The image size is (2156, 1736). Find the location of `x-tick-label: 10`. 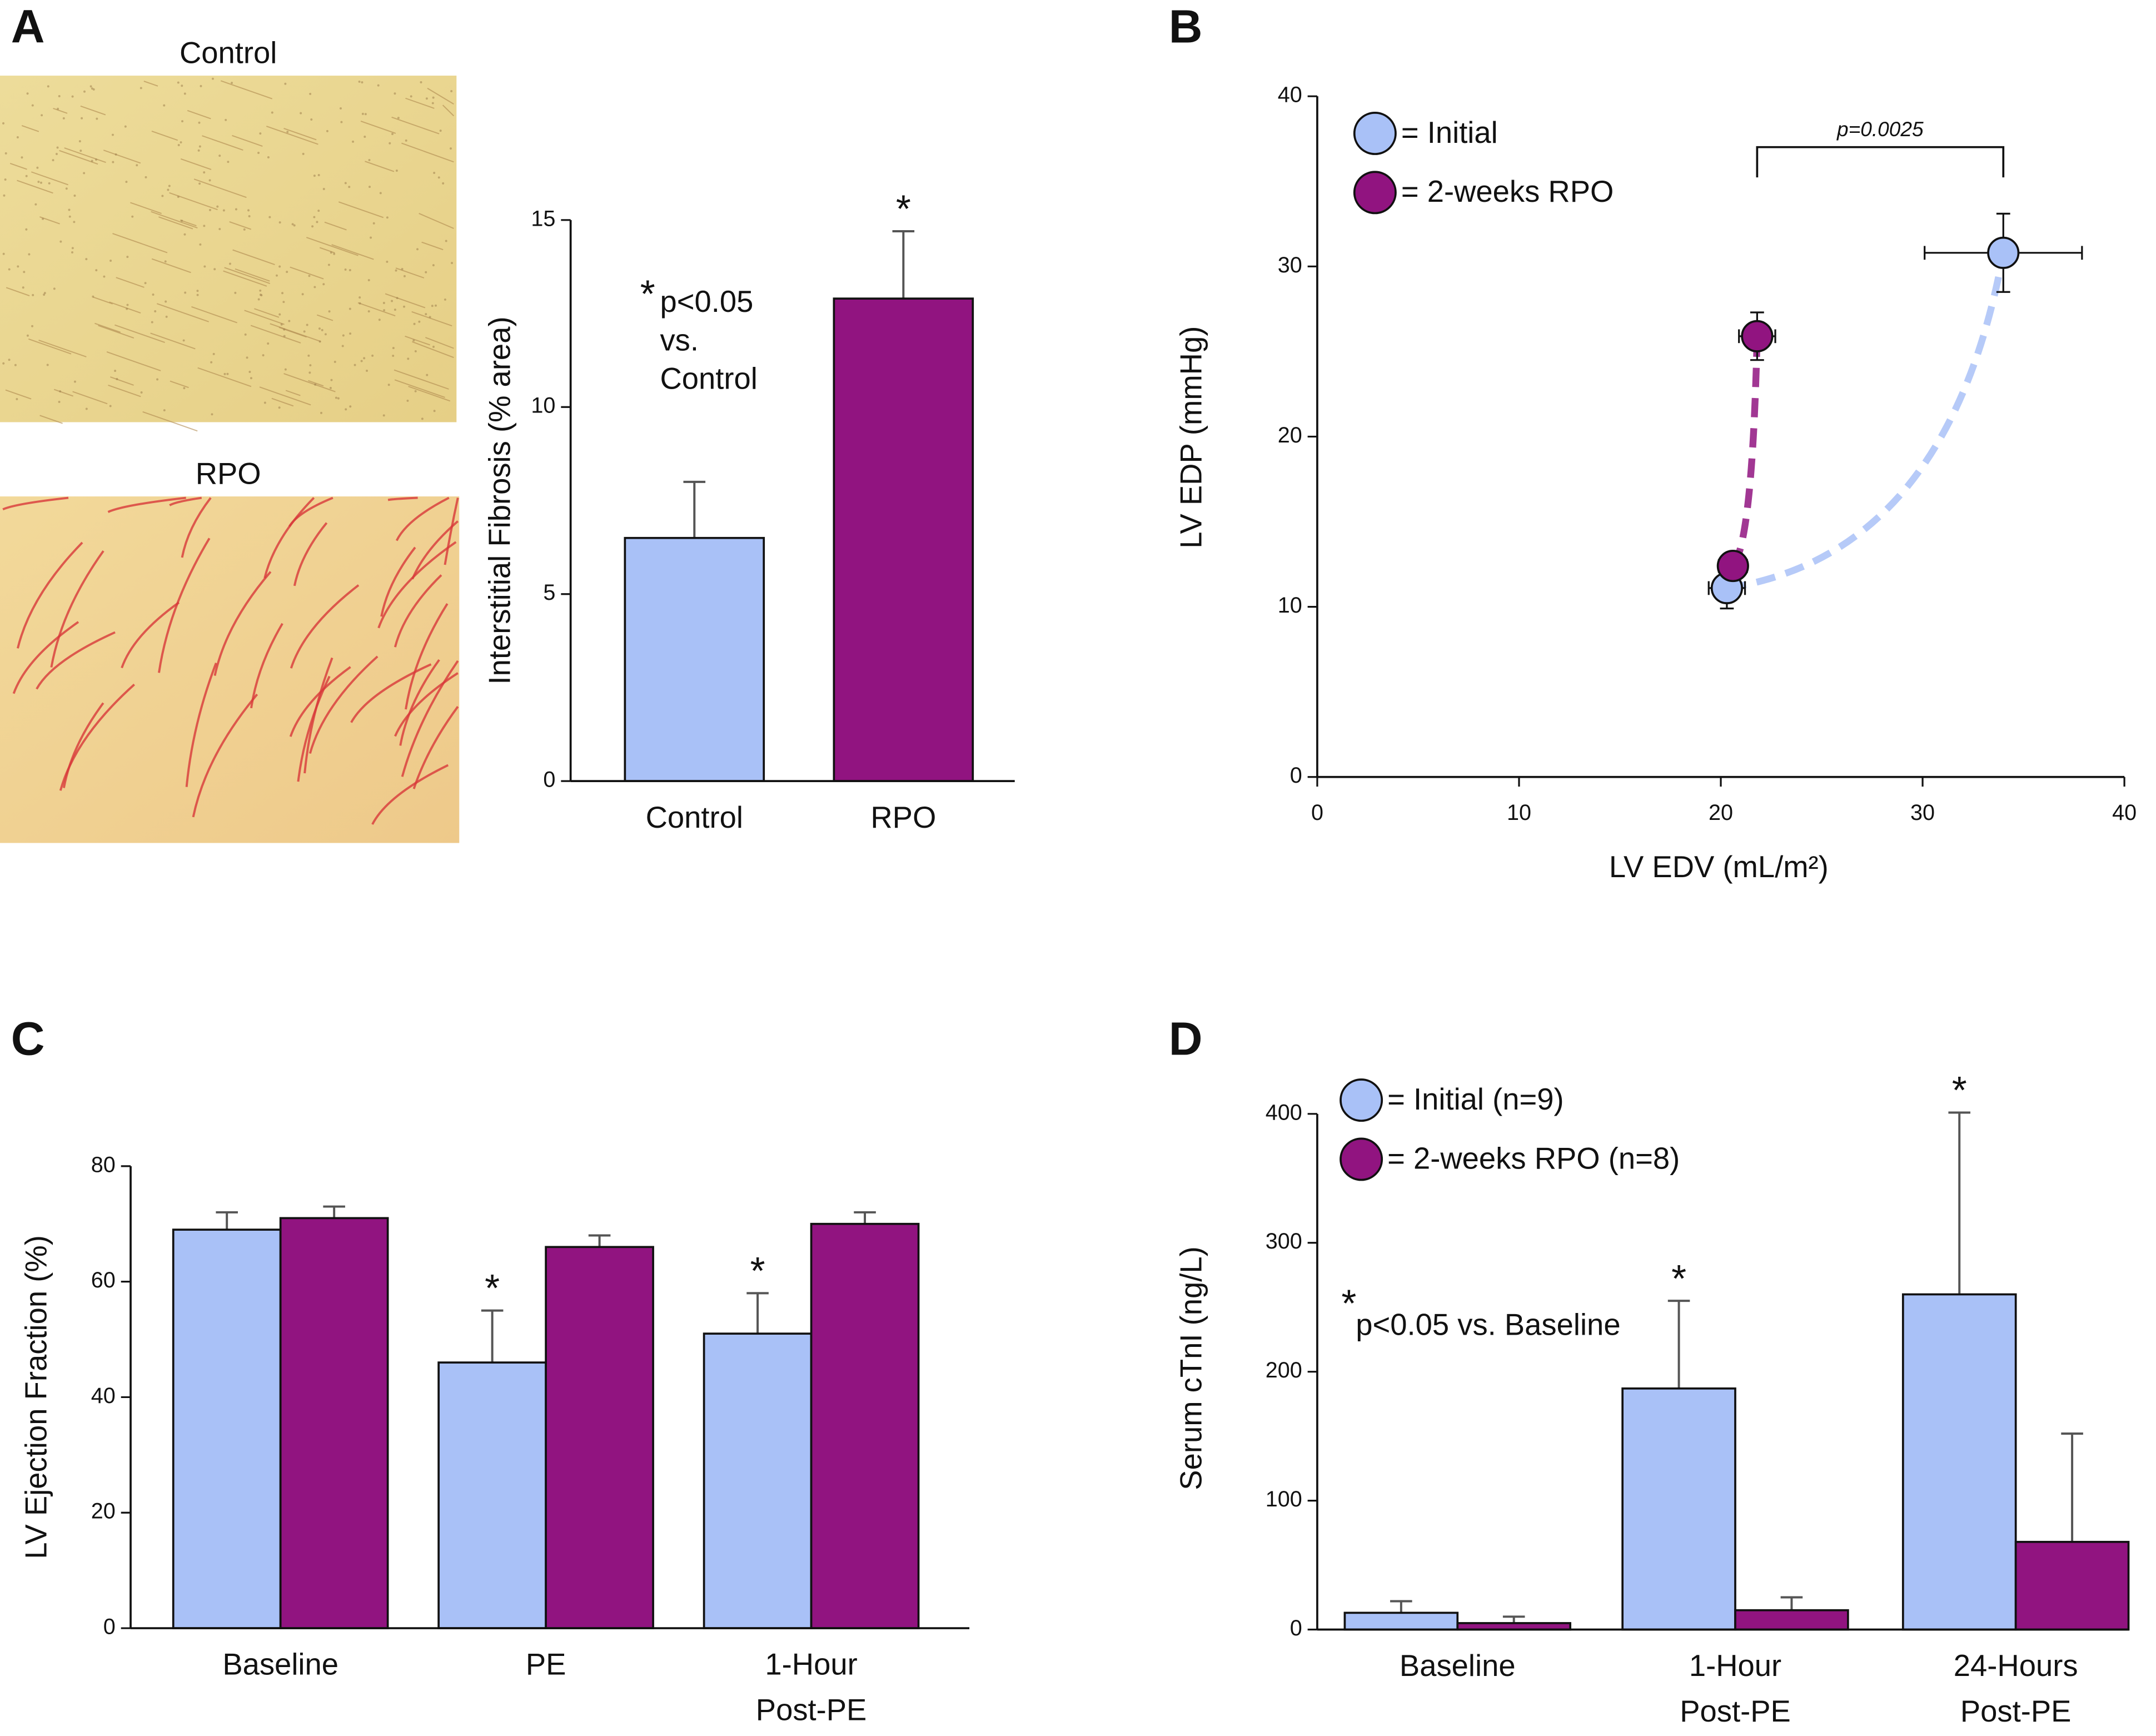

x-tick-label: 10 is located at coordinates (1519, 812).